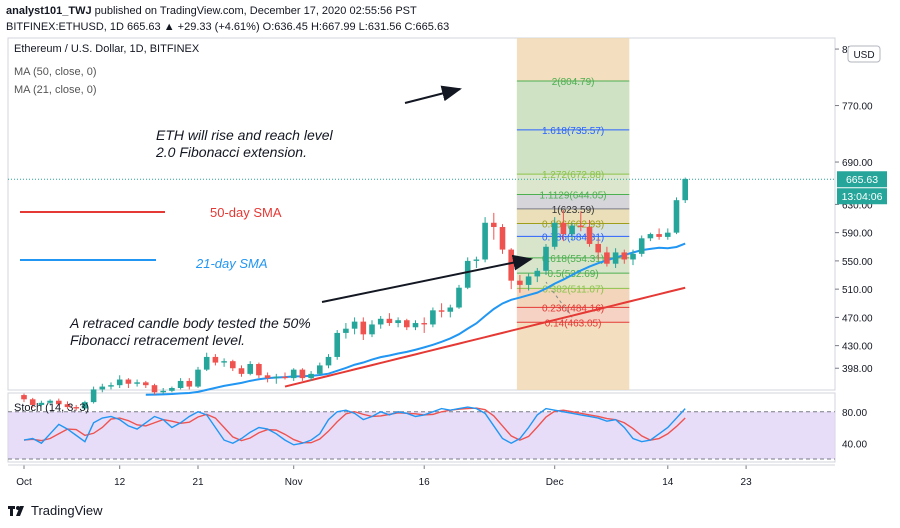  I want to click on fib-level-label: 1(623.59), so click(573, 210).